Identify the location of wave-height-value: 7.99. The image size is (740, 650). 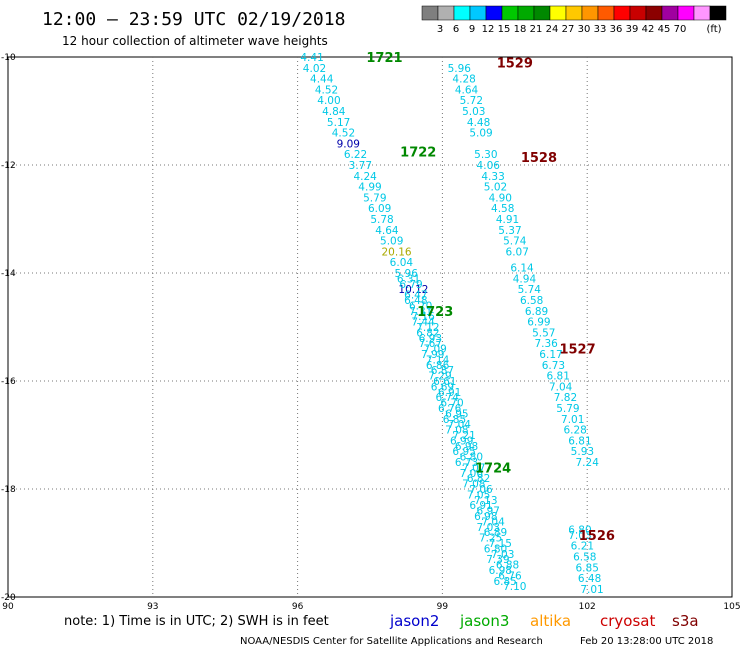
(432, 355).